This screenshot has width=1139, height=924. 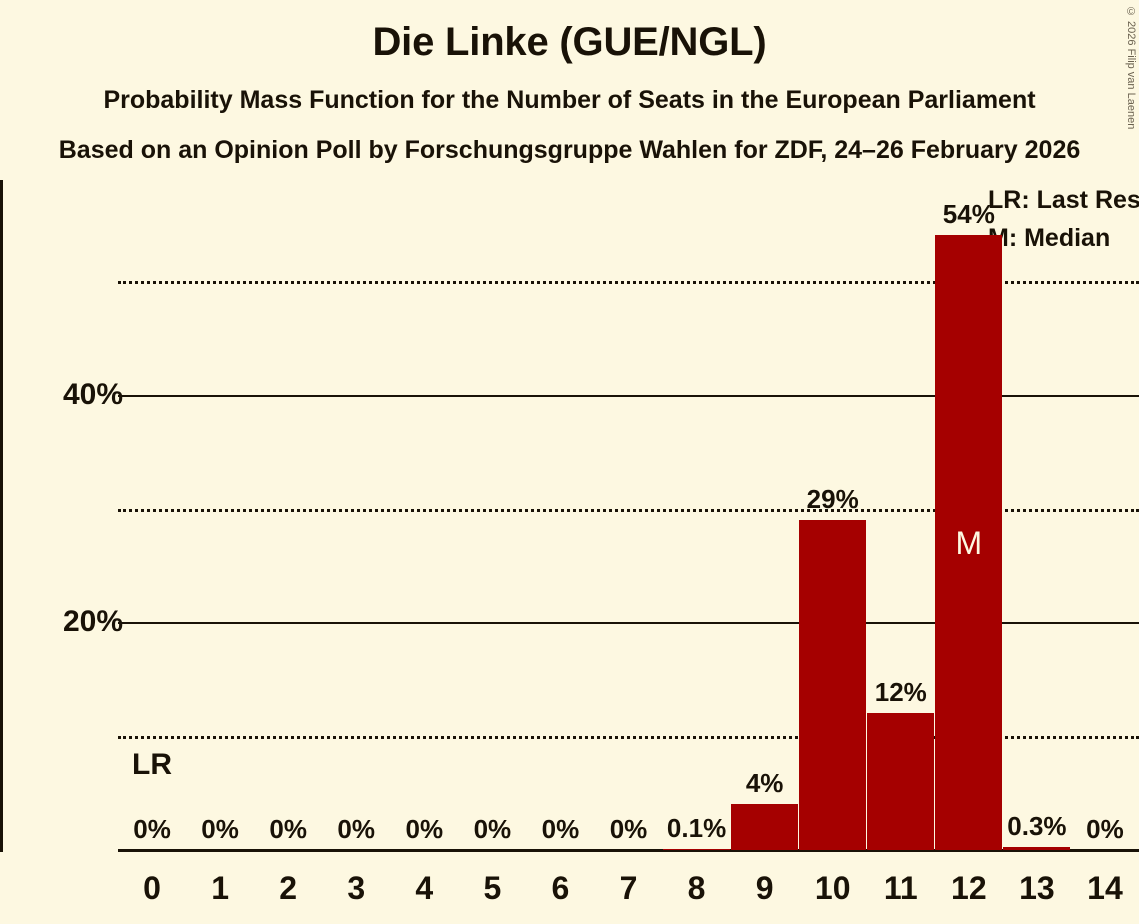 What do you see at coordinates (628, 510) in the screenshot?
I see `gridline-30pct` at bounding box center [628, 510].